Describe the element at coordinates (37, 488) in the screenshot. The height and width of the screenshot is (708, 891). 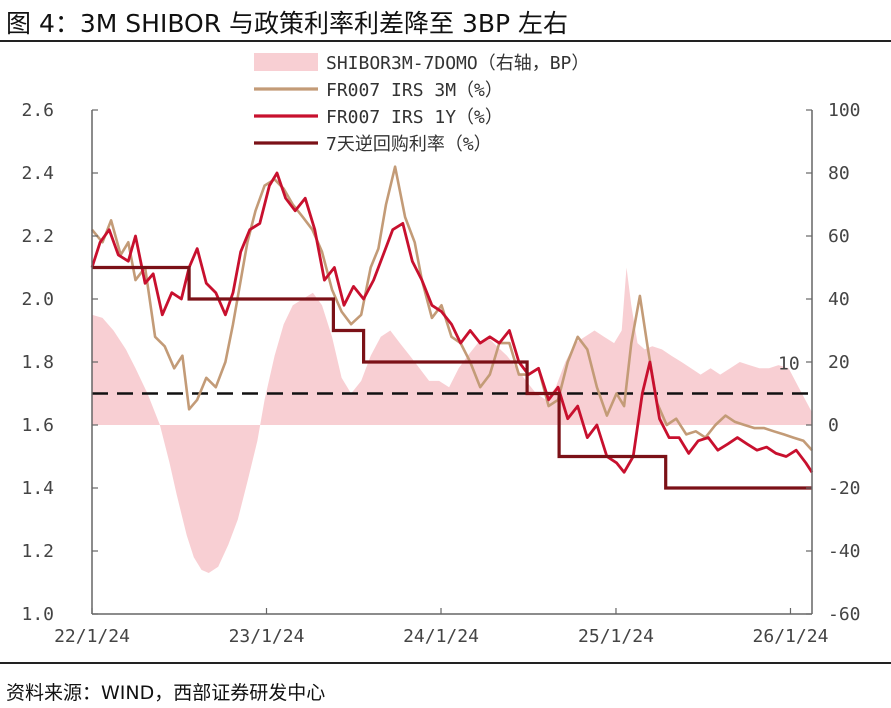
I see `left-tick-label: 1.4` at that location.